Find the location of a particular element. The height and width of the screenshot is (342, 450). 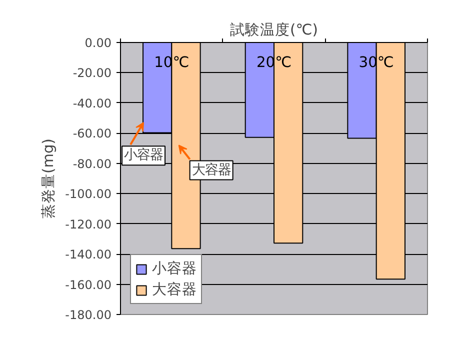

x-tick-label: 30℃ is located at coordinates (376, 62).